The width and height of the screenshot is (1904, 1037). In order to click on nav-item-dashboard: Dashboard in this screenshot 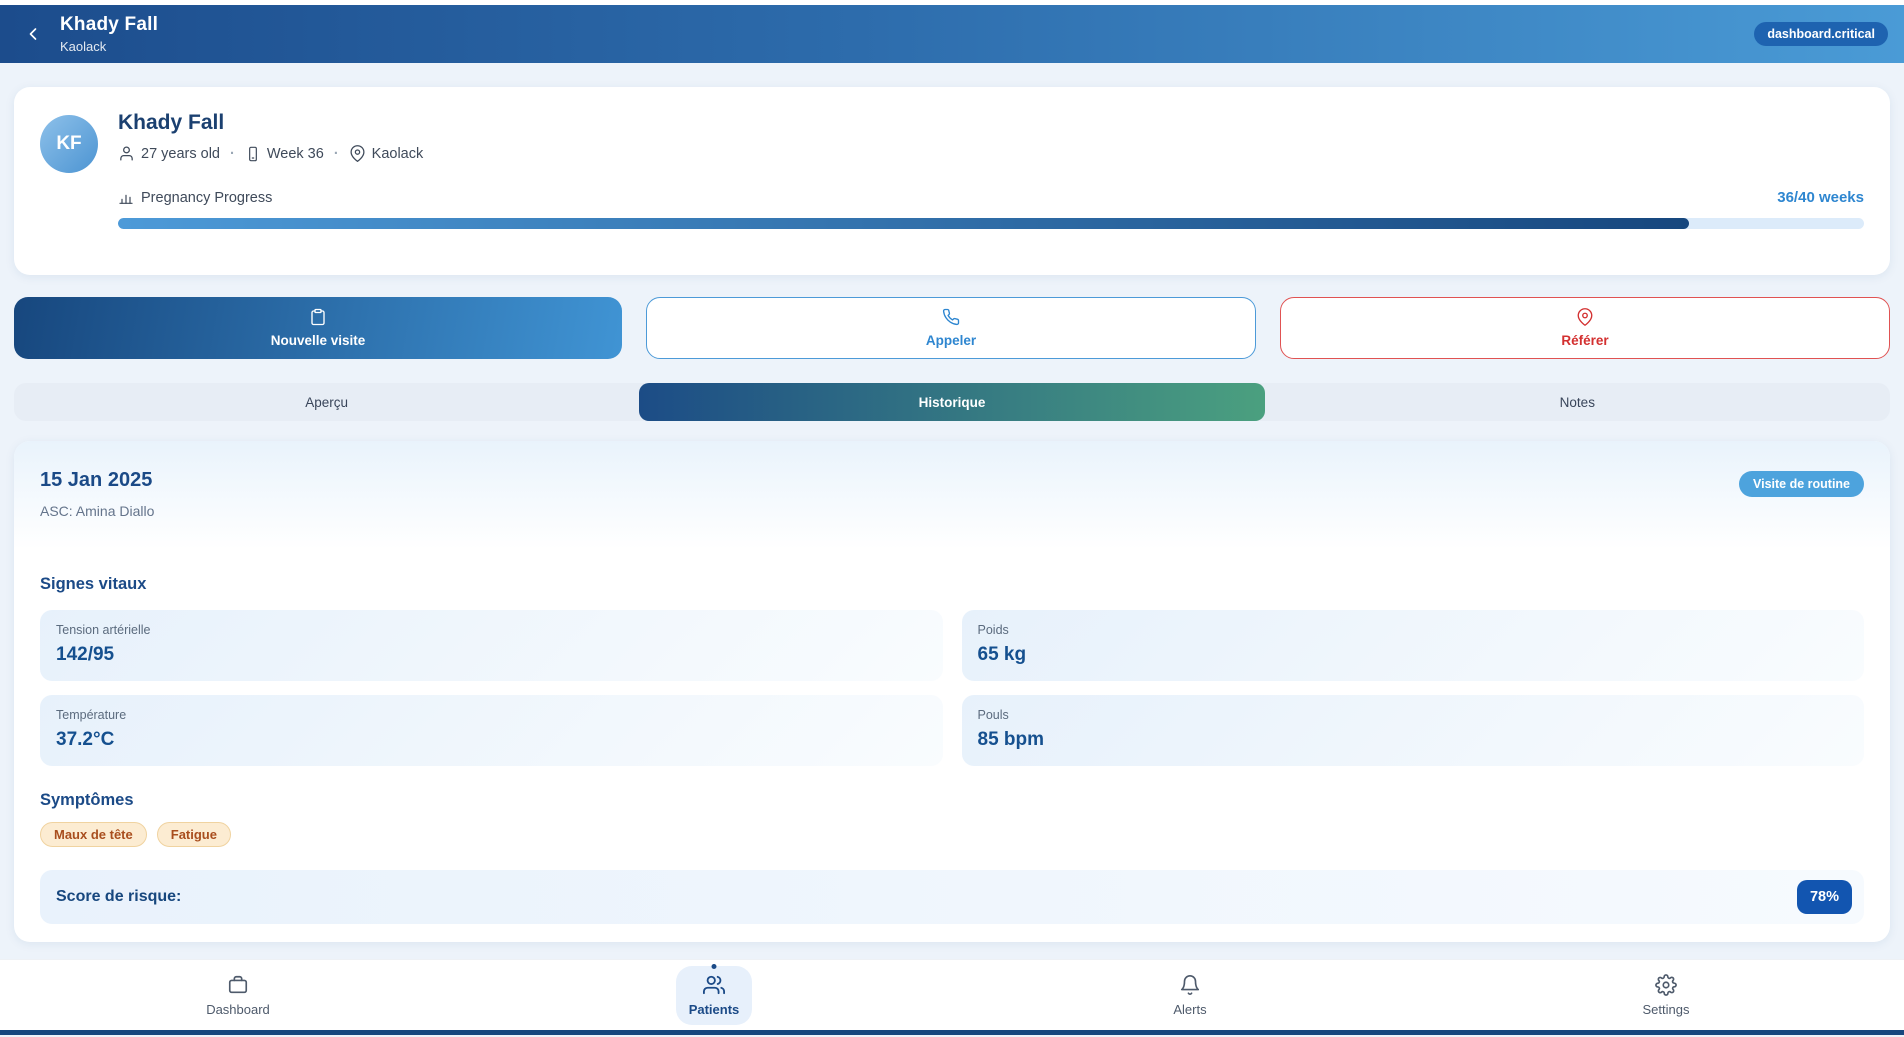, I will do `click(238, 995)`.